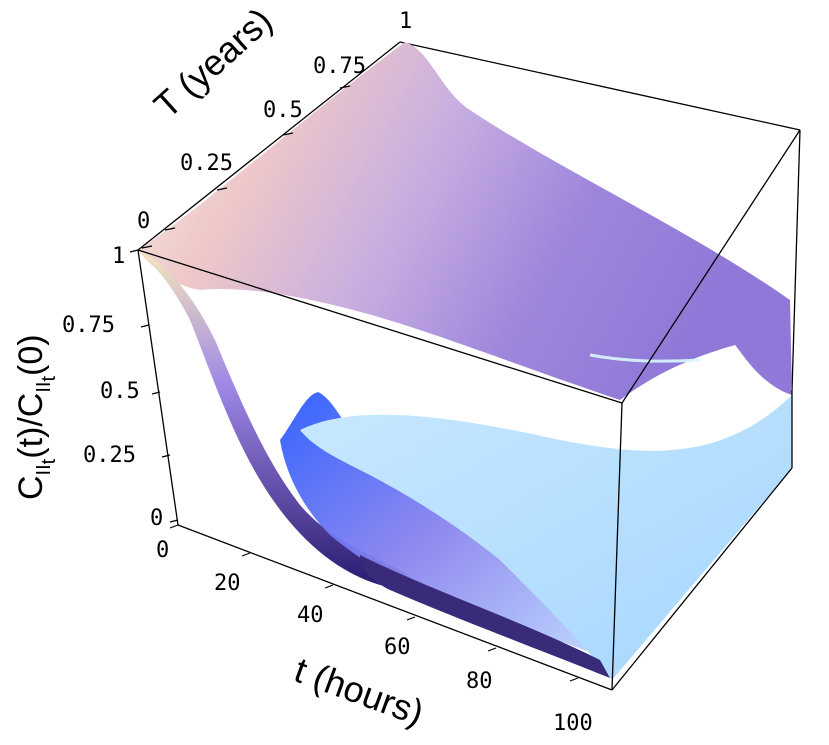  Describe the element at coordinates (156, 518) in the screenshot. I see `z-tick-0: 0` at that location.